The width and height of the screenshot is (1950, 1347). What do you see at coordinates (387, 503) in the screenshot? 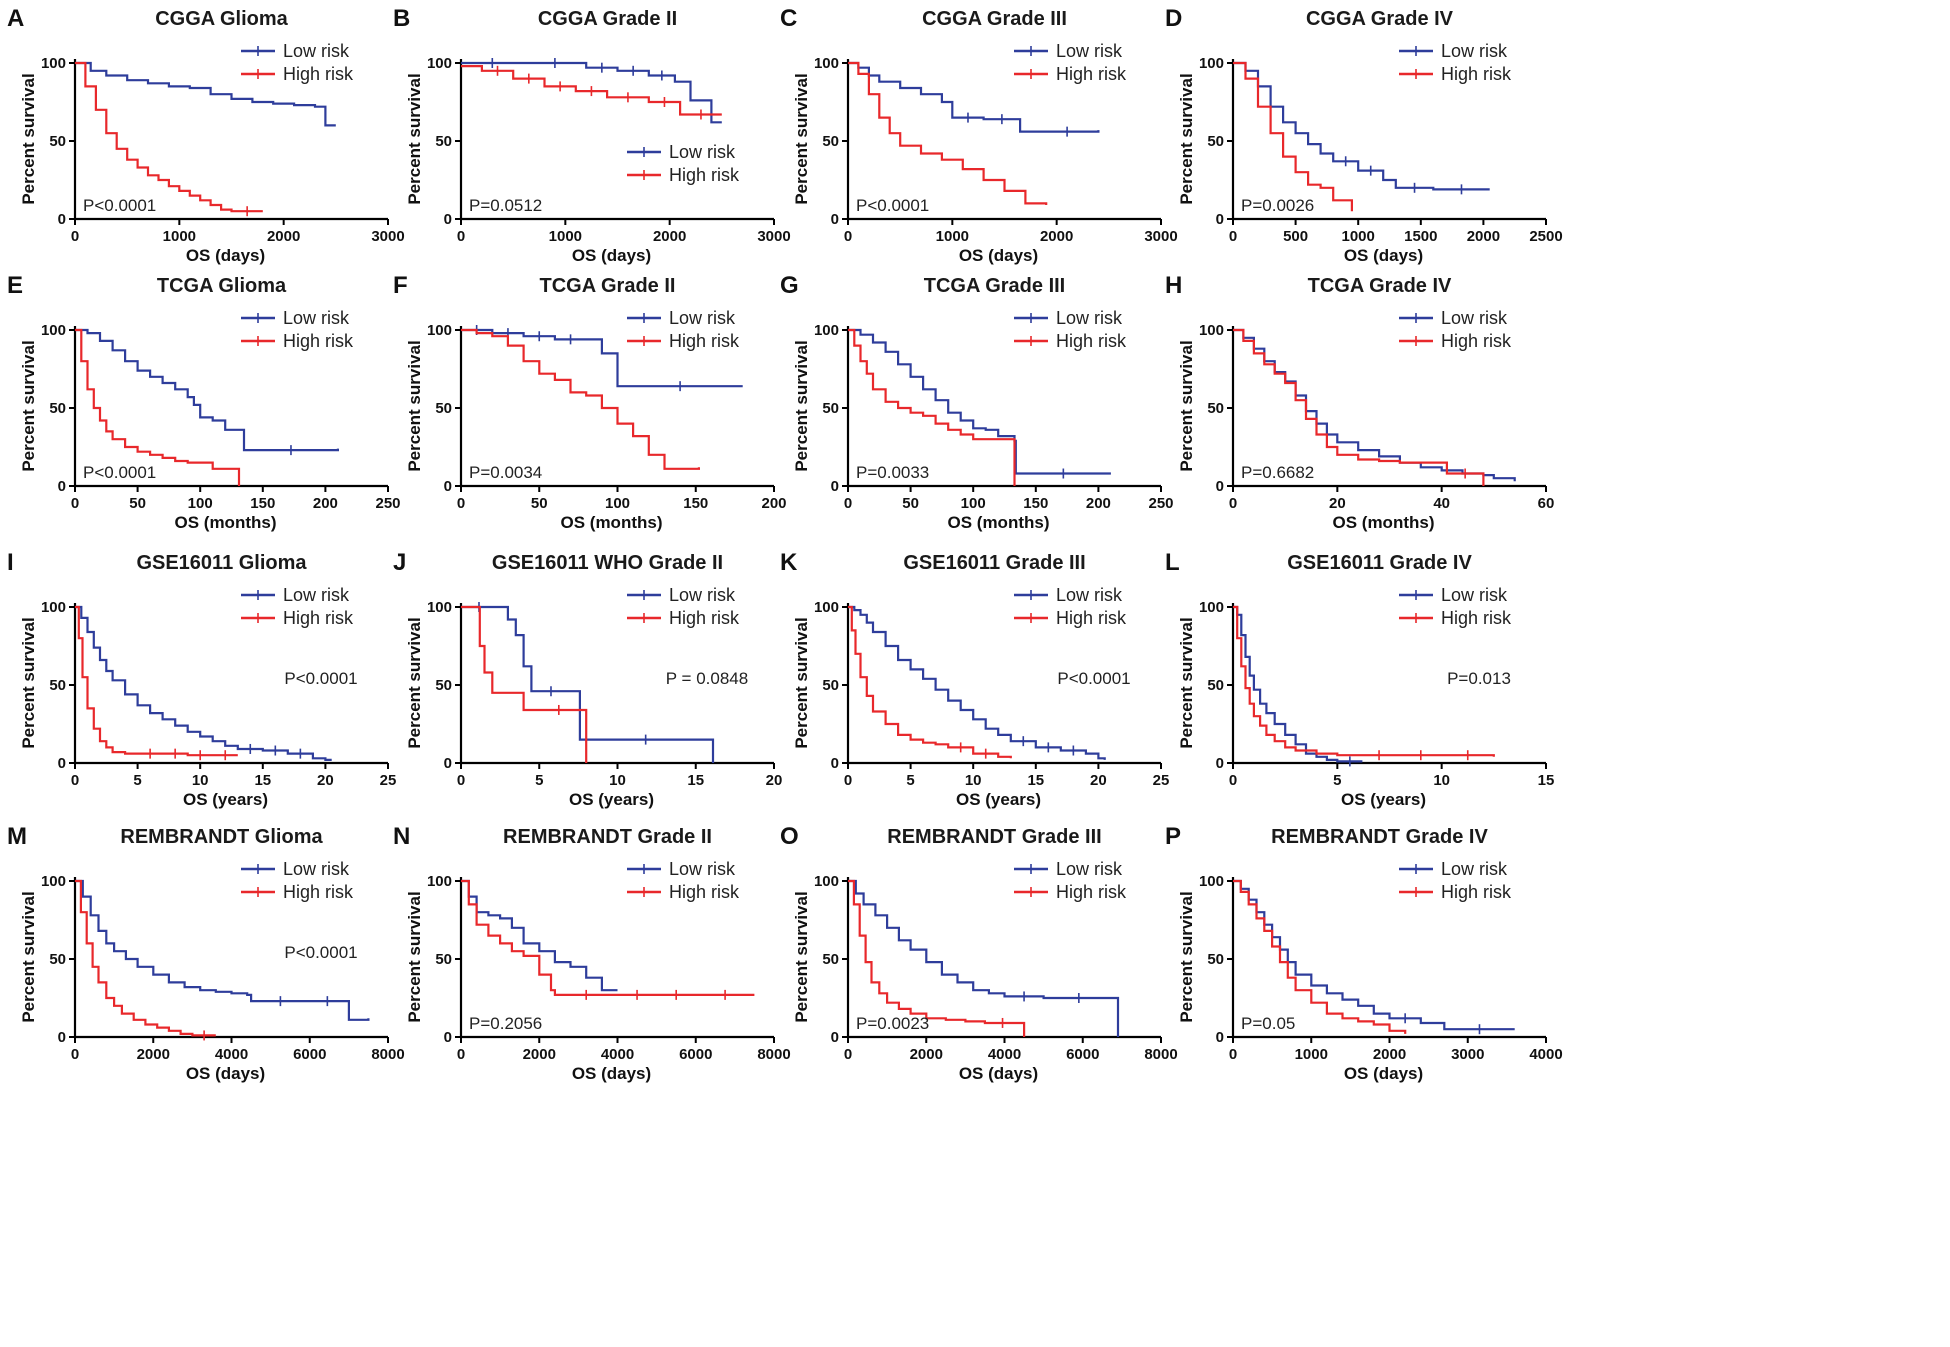
I see `x-tick-label: 250` at bounding box center [387, 503].